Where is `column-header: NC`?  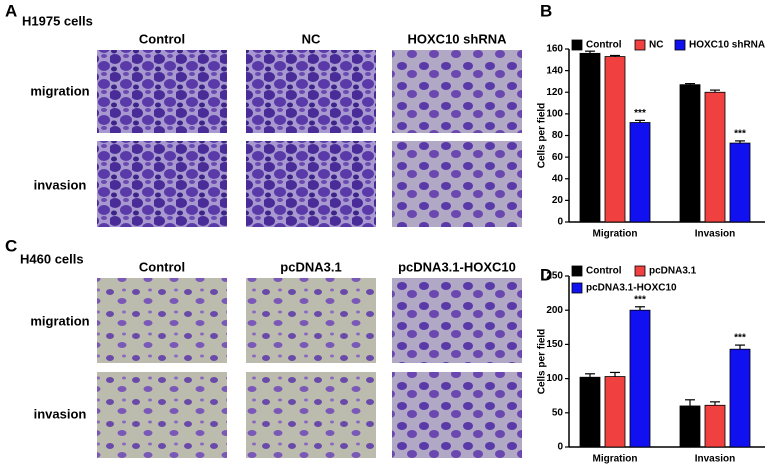 column-header: NC is located at coordinates (311, 38).